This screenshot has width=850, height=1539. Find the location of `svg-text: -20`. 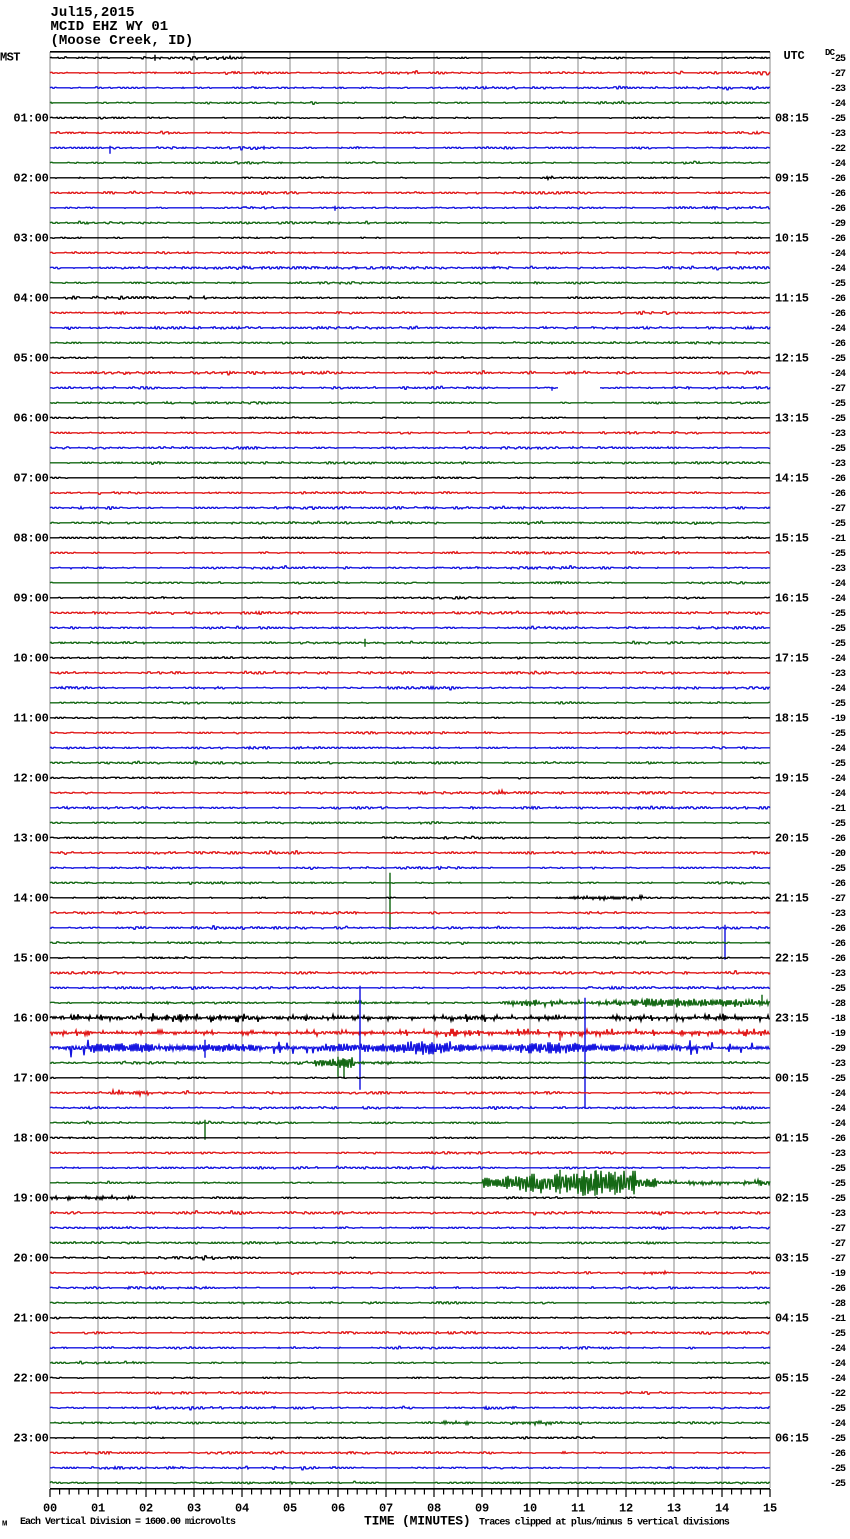

svg-text: -20 is located at coordinates (838, 854).